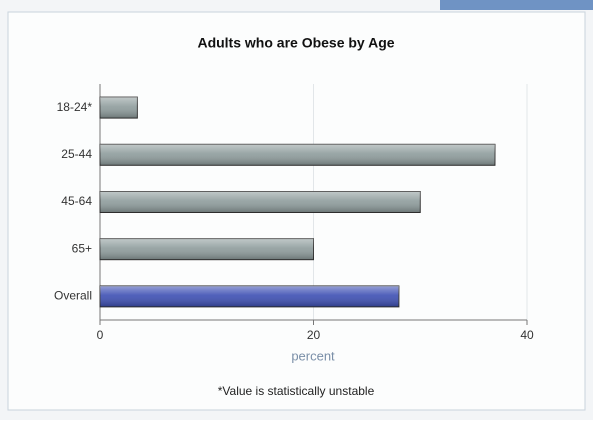 Image resolution: width=593 pixels, height=425 pixels. Describe the element at coordinates (100, 335) in the screenshot. I see `x-tick-label: 0` at that location.